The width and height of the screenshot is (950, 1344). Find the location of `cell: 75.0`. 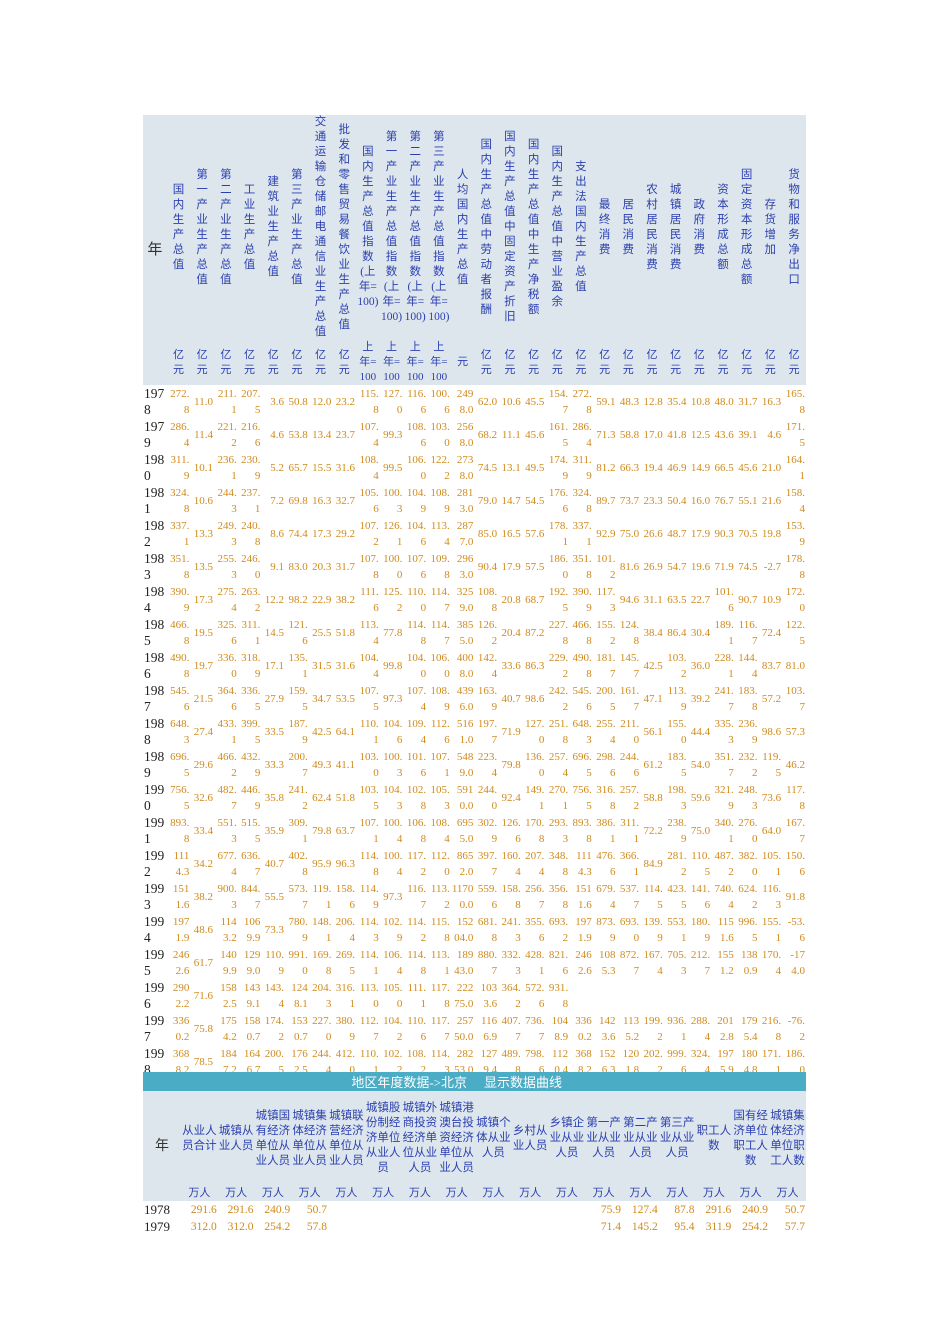

cell: 75.0 is located at coordinates (700, 830).